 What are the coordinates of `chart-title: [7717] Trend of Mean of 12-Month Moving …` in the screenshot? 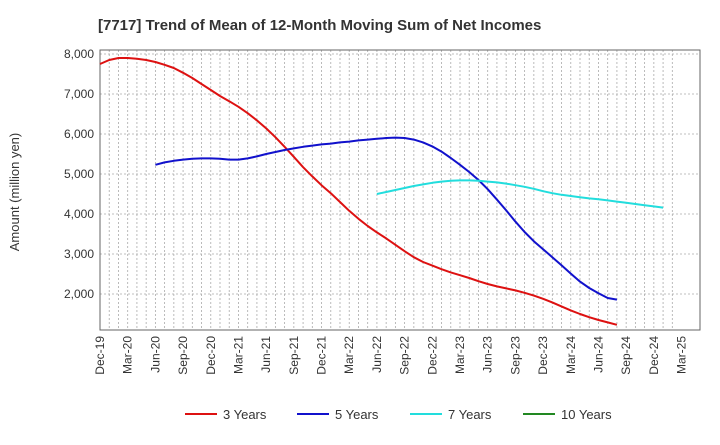 It's located at (319, 25).